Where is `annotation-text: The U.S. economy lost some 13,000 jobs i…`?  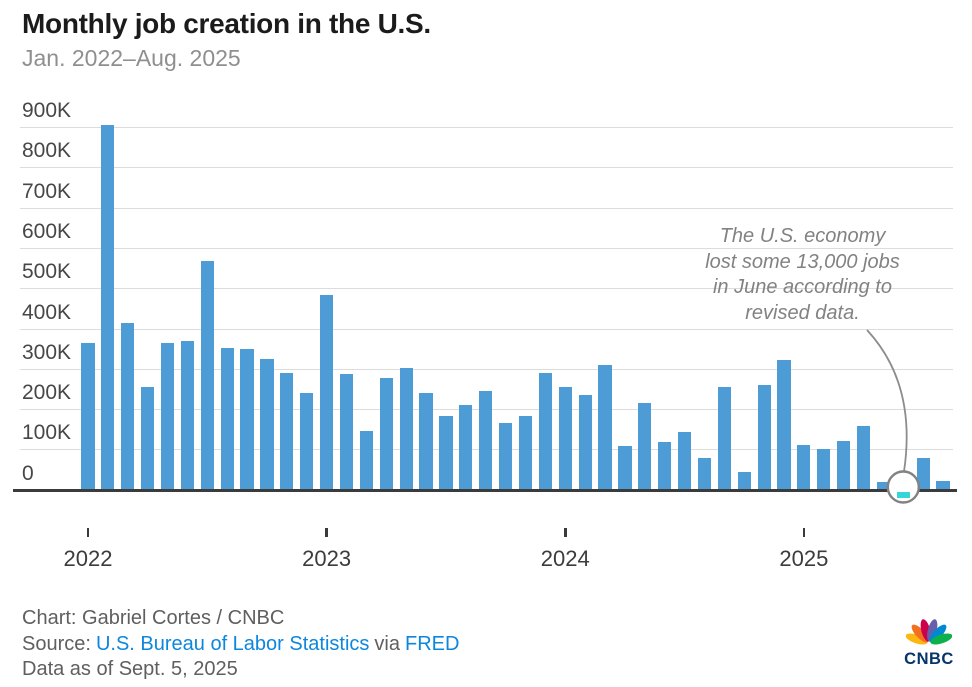
annotation-text: The U.S. economy lost some 13,000 jobs i… is located at coordinates (802, 274).